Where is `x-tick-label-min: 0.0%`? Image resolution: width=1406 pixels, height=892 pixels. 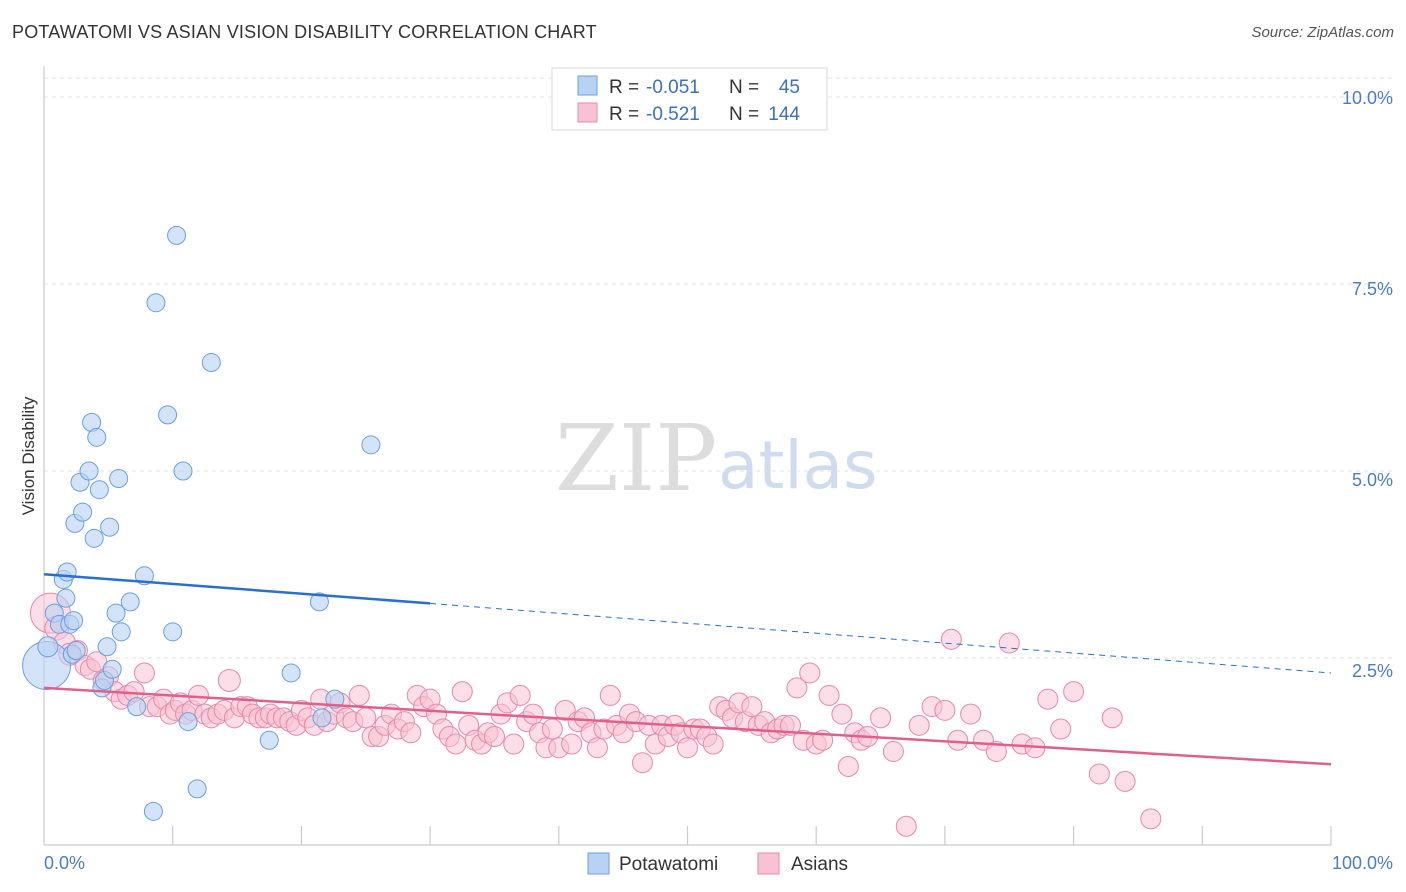 x-tick-label-min: 0.0% is located at coordinates (64, 863).